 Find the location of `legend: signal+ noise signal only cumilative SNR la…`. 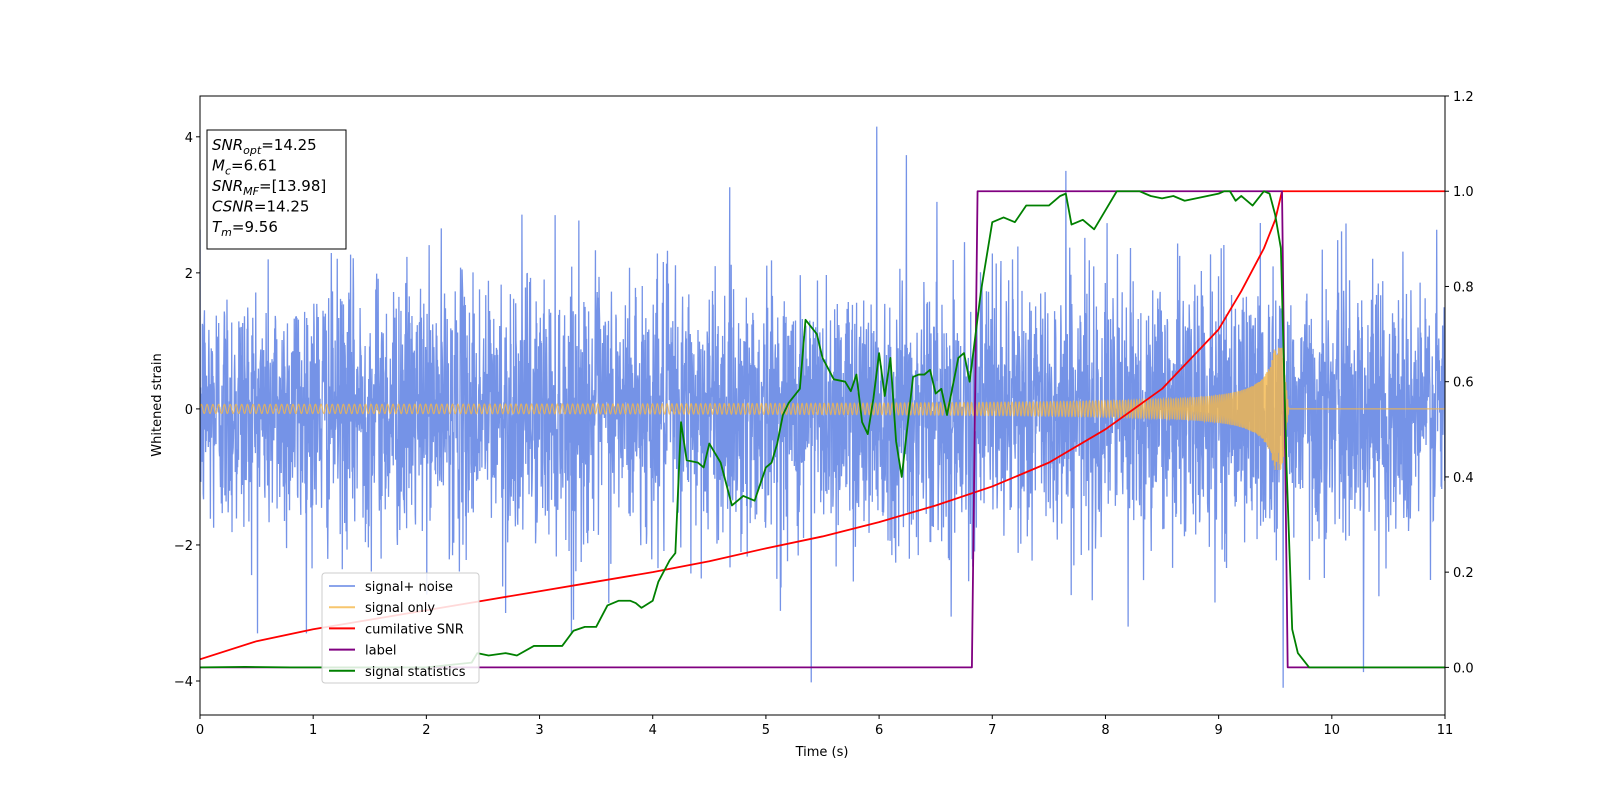

legend: signal+ noise signal only cumilative SNR la… is located at coordinates (400, 628).